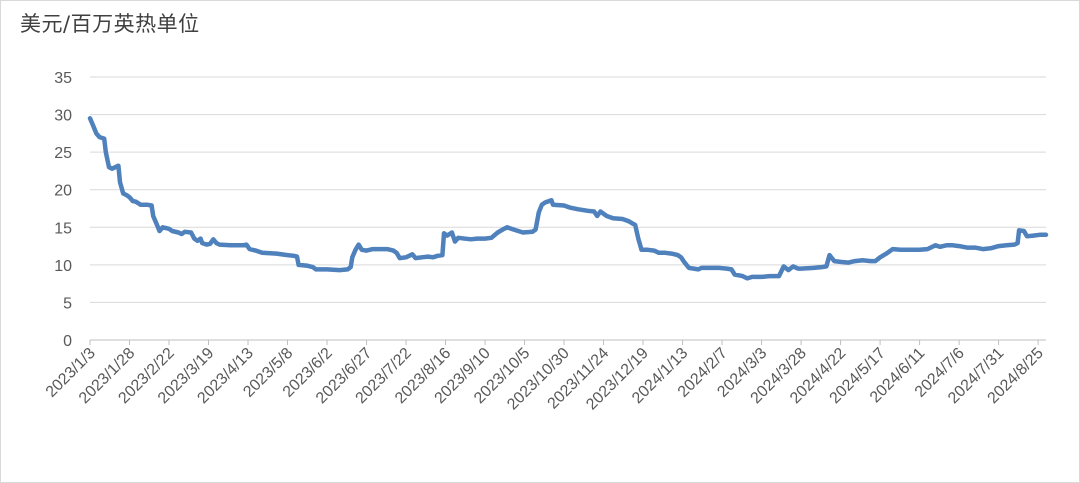 The height and width of the screenshot is (483, 1080). I want to click on y-tick-label: 5, so click(67, 303).